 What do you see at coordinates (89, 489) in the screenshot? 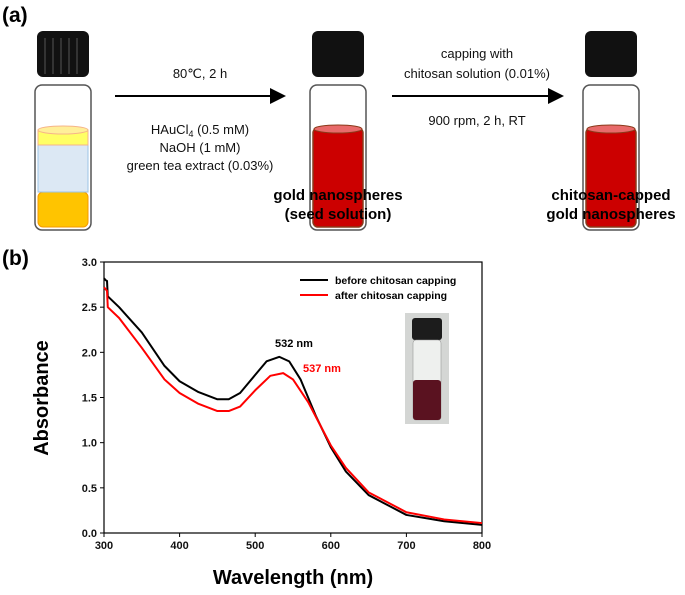
I see `y-tick-label: 0.5` at bounding box center [89, 489].